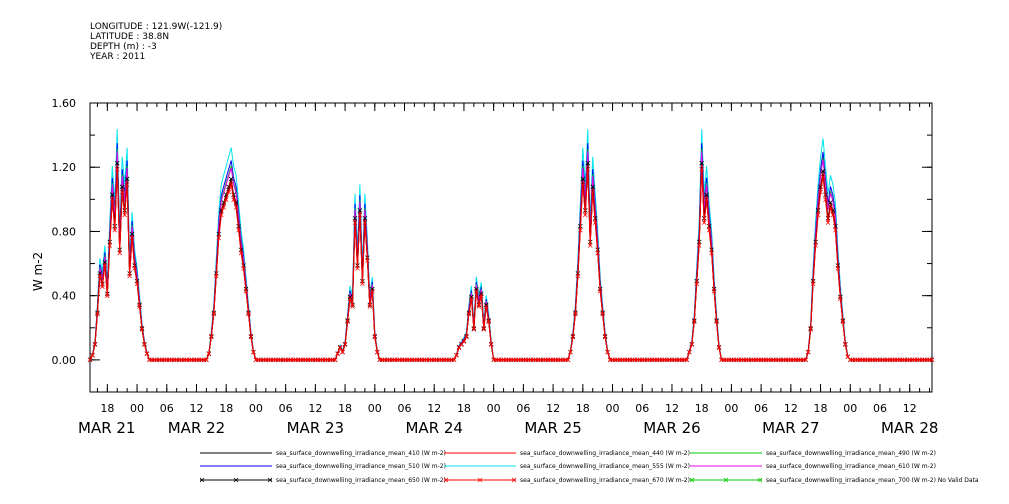  I want to click on y-axis-label: W m-2, so click(38, 271).